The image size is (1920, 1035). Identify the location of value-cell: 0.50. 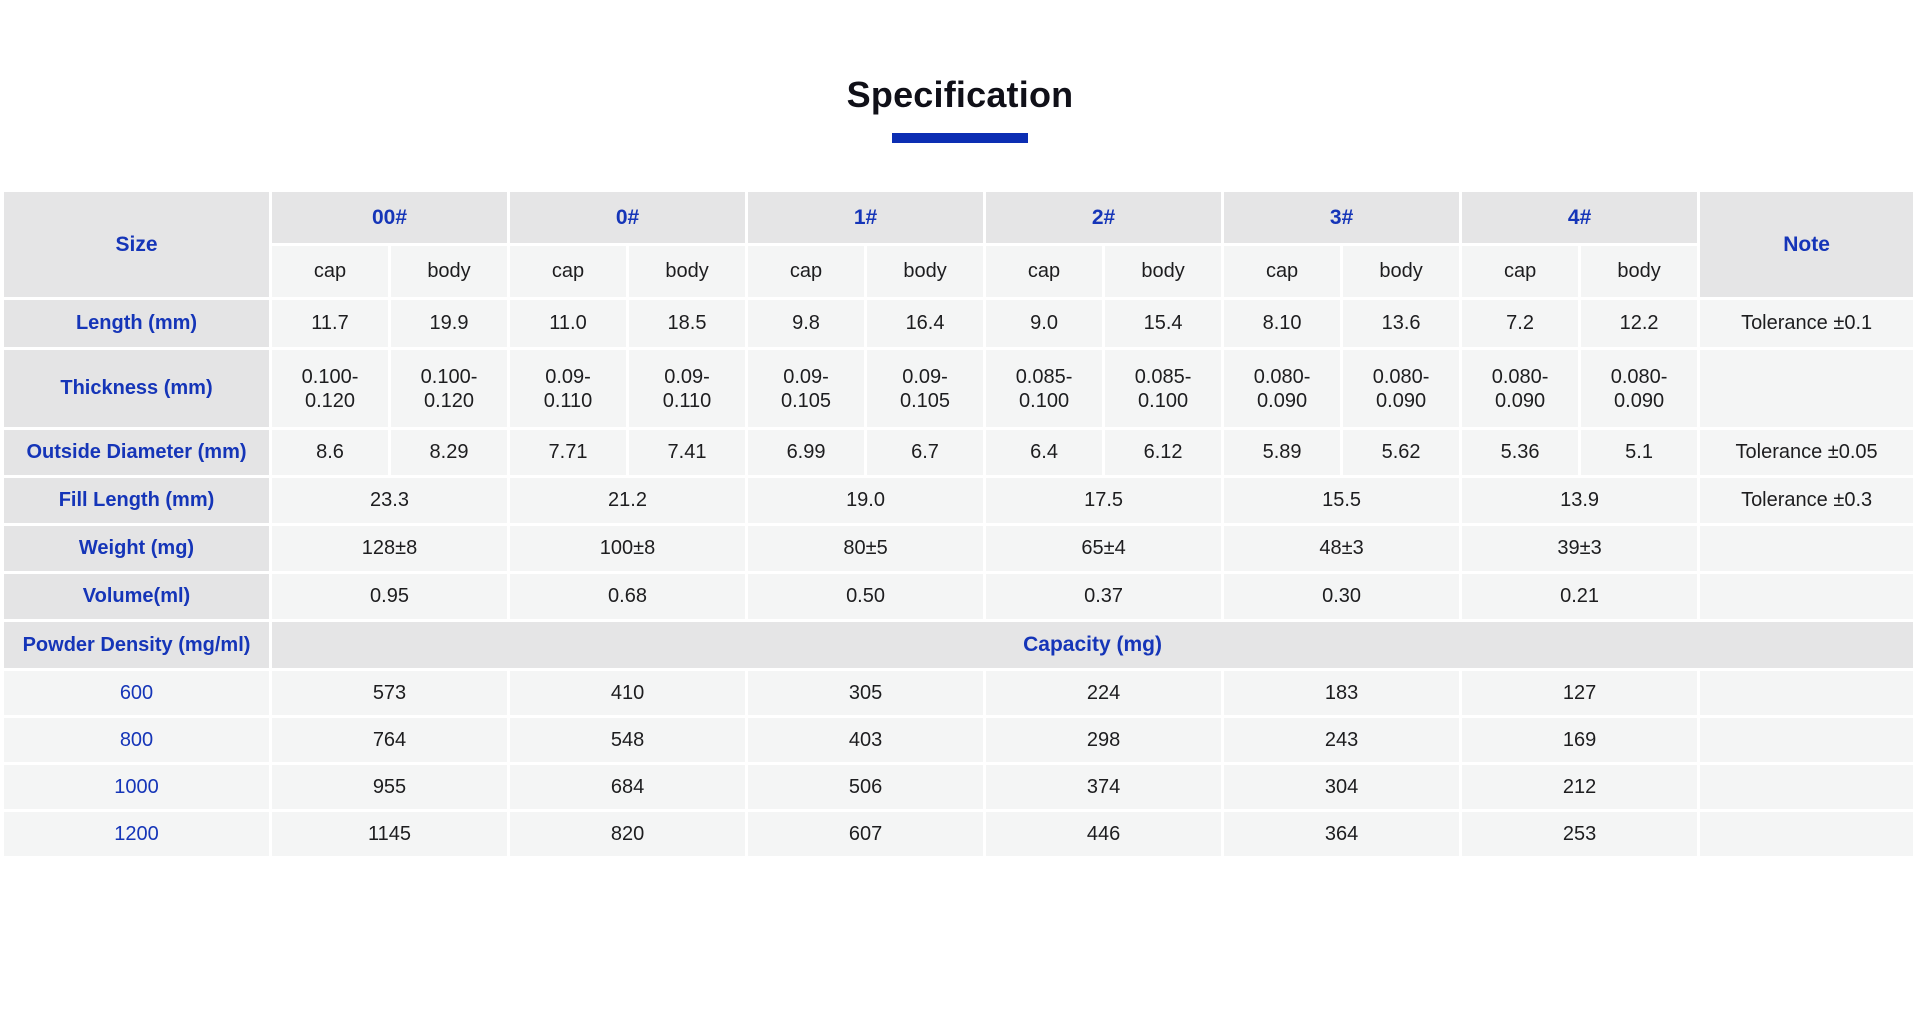
(866, 596).